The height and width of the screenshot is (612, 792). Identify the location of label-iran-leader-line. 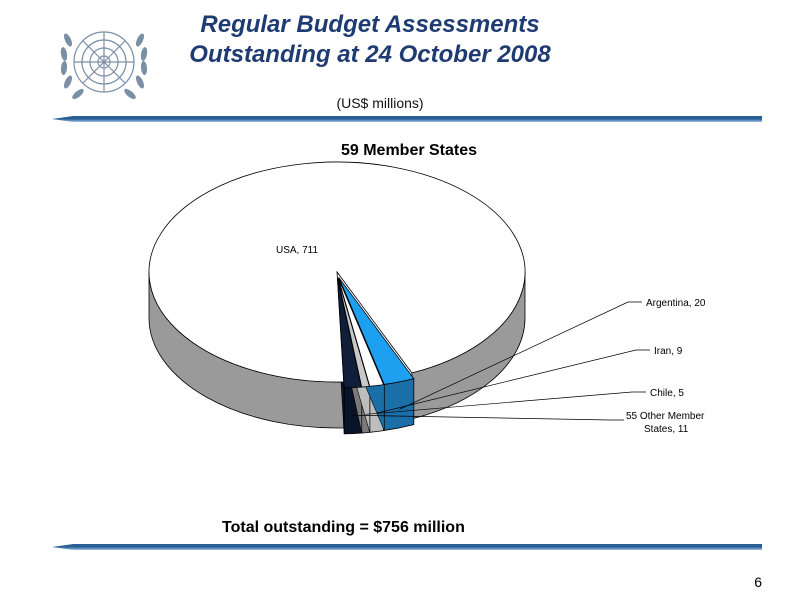
(513, 381).